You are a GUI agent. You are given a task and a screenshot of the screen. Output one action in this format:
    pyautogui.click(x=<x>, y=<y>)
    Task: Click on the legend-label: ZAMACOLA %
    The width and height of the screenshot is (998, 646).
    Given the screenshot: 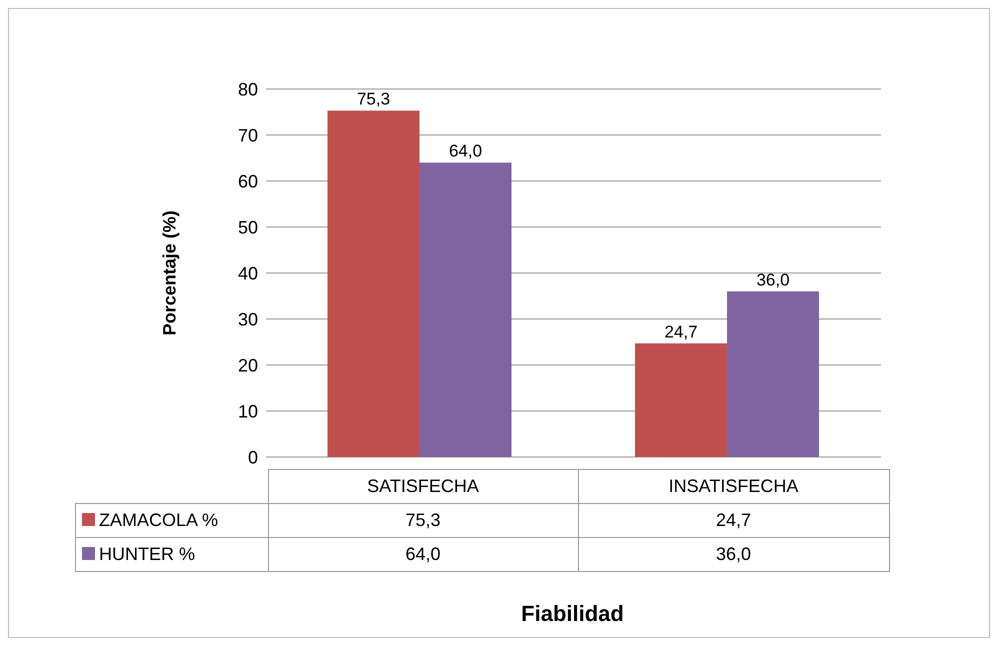 What is the action you would take?
    pyautogui.click(x=172, y=521)
    